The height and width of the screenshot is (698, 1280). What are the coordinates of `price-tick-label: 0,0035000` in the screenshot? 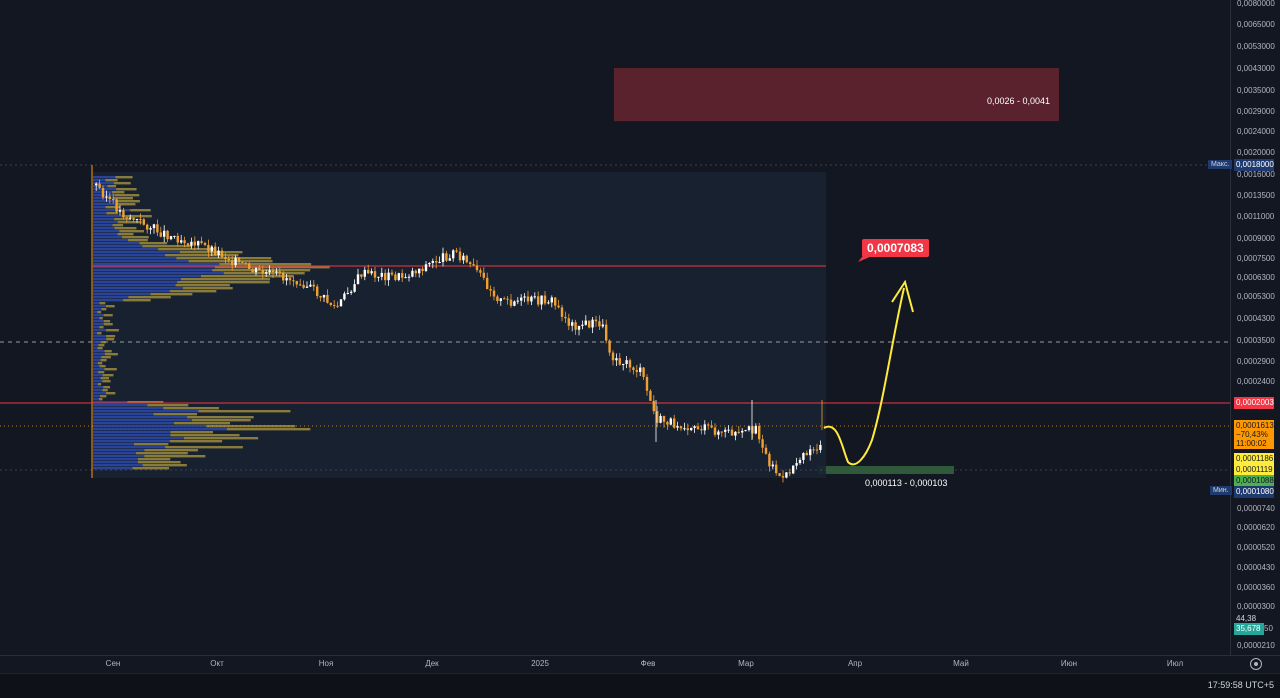 It's located at (1256, 90).